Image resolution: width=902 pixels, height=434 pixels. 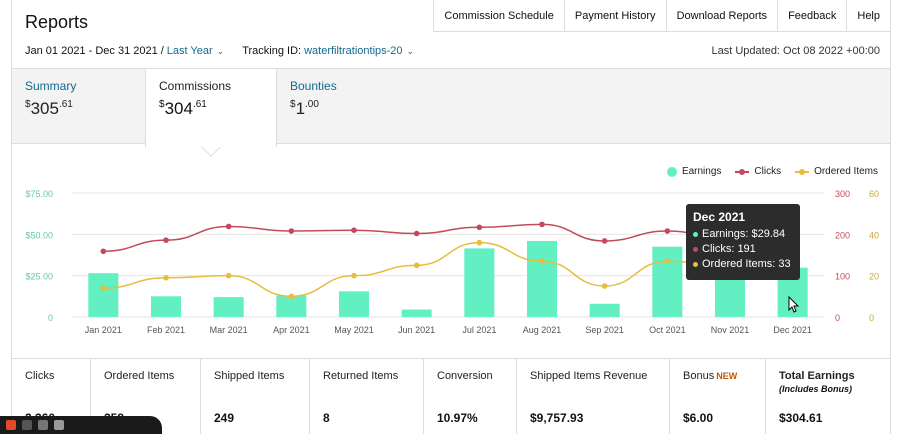 I want to click on y-ordered-tick-label: 20, so click(x=874, y=277).